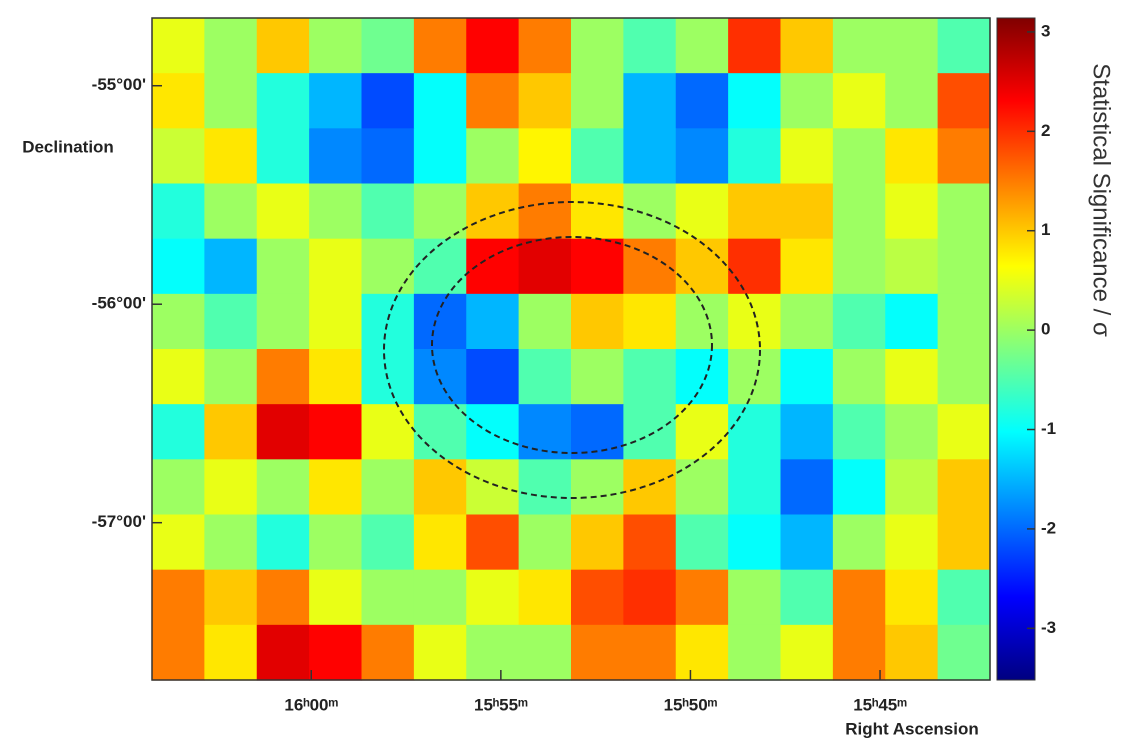 The height and width of the screenshot is (752, 1128). I want to click on x-tick-label: 15ʰ45ᵐ, so click(880, 704).